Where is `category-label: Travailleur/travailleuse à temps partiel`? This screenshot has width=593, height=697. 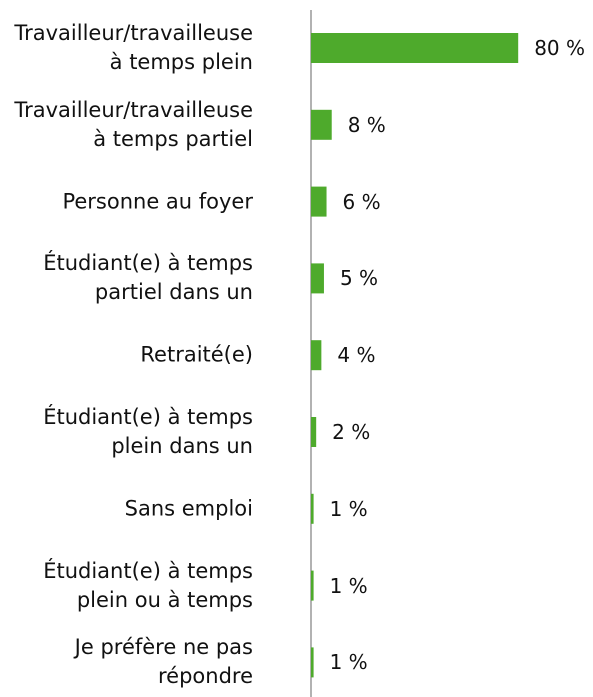 category-label: Travailleur/travailleuse à temps partiel is located at coordinates (133, 124).